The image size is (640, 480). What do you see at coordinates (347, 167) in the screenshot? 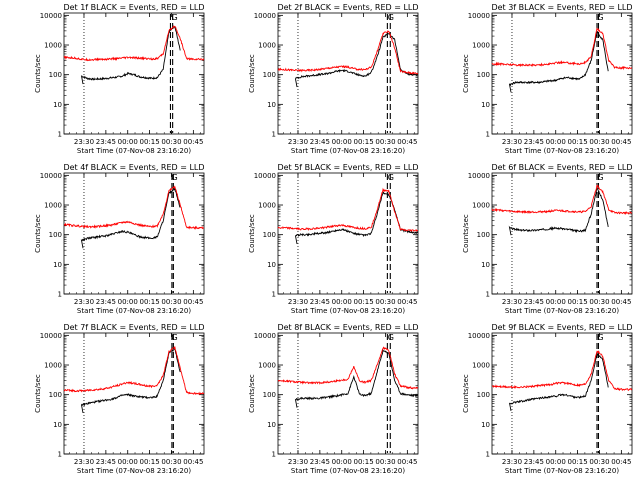
I see `panel-title: Det 5f BLACK = Events, RED = LLD` at bounding box center [347, 167].